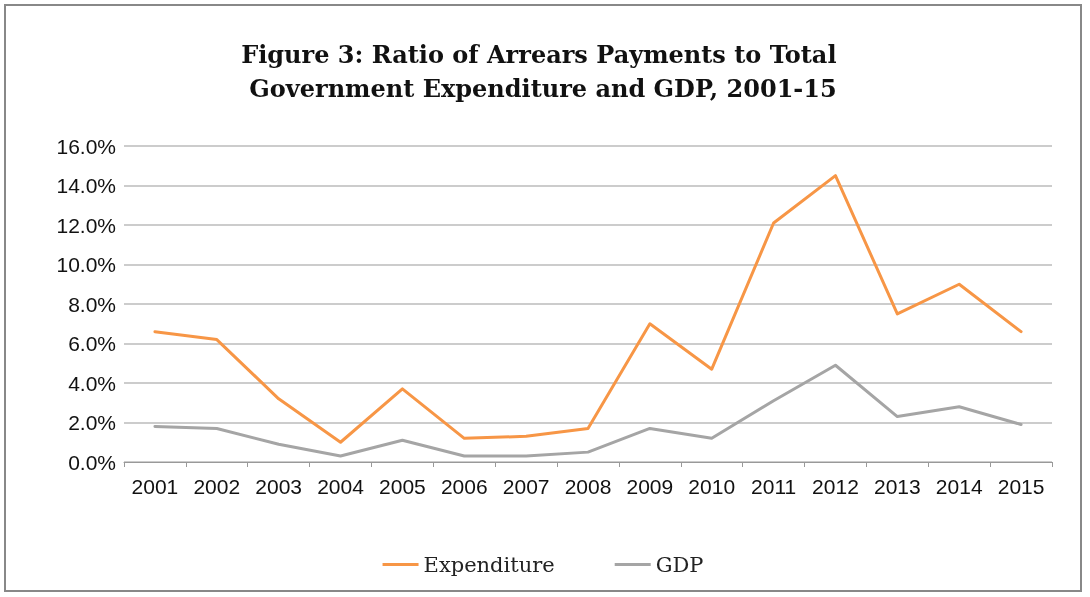 This screenshot has width=1090, height=597. Describe the element at coordinates (92, 462) in the screenshot. I see `y-tick-label: 0.0%` at that location.